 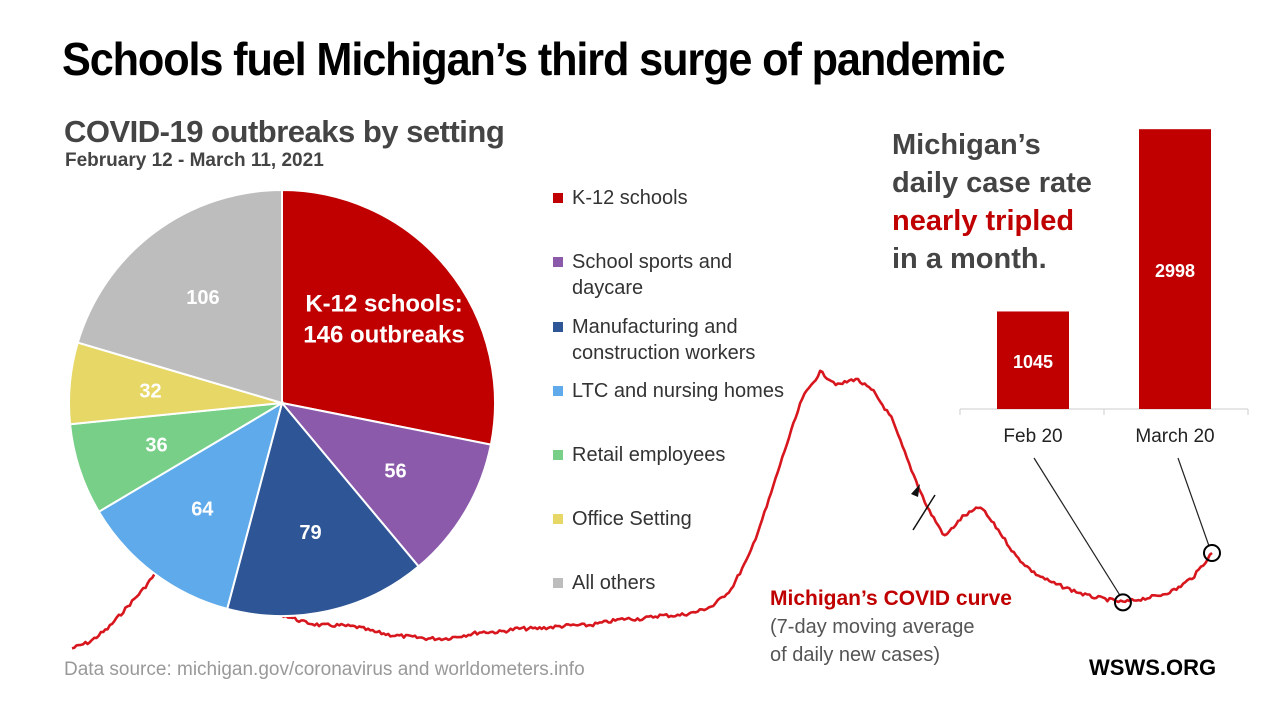 What do you see at coordinates (649, 455) in the screenshot?
I see `legend-label: Retail employees` at bounding box center [649, 455].